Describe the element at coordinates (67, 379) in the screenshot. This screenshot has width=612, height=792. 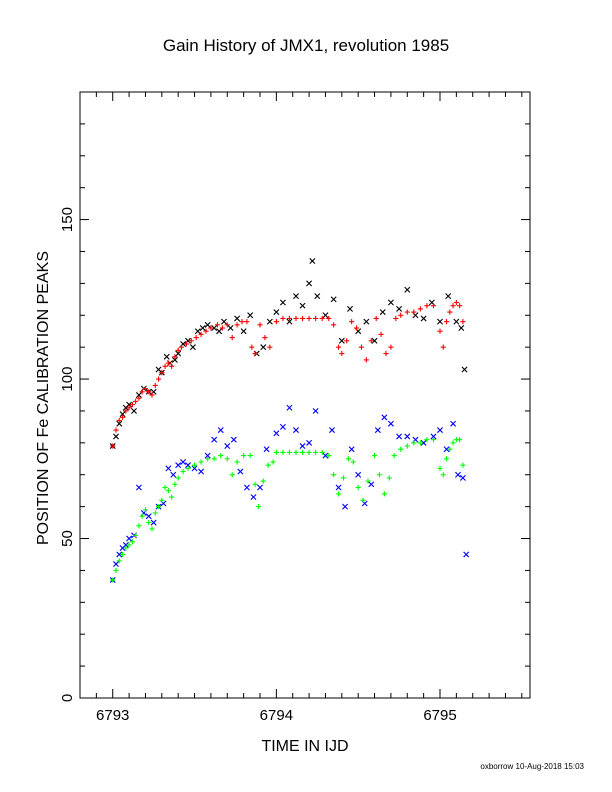
I see `y-tick-label: 100` at that location.